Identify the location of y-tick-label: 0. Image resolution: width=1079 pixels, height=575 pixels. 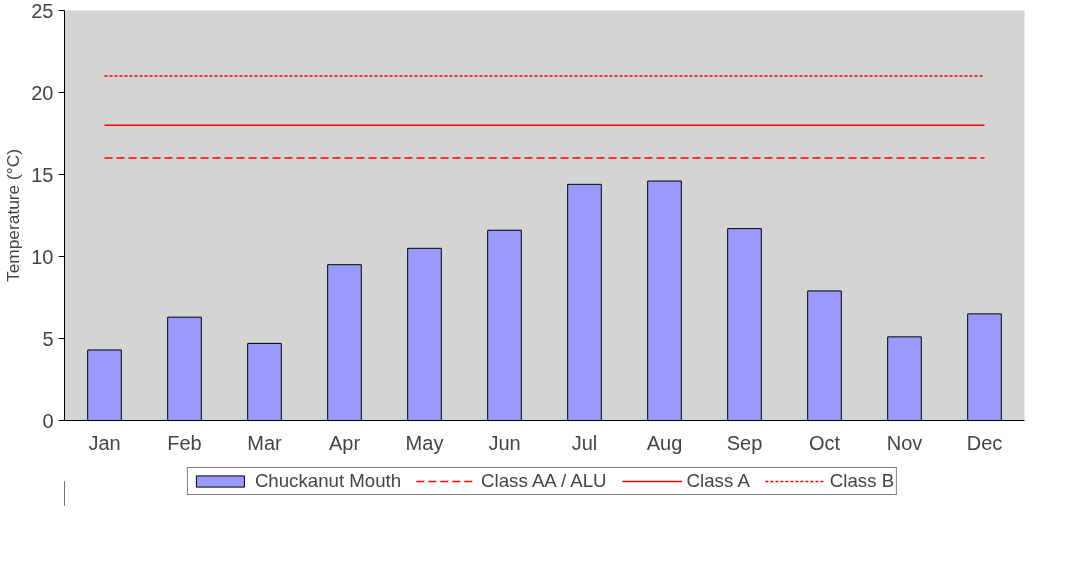
(48, 420).